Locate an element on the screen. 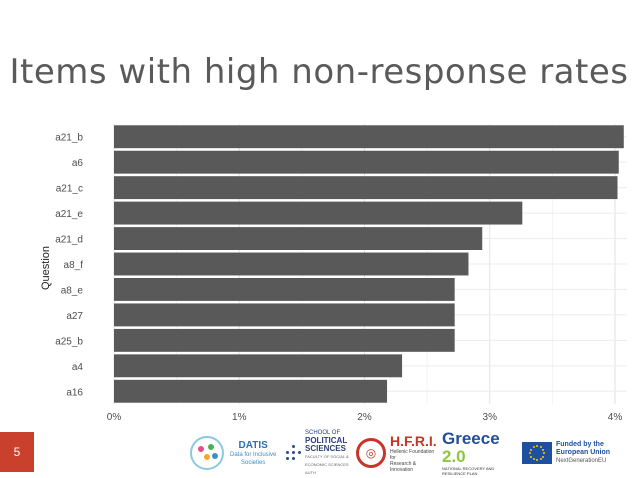 The width and height of the screenshot is (638, 478). school-line-3: SCIENCES is located at coordinates (325, 448).